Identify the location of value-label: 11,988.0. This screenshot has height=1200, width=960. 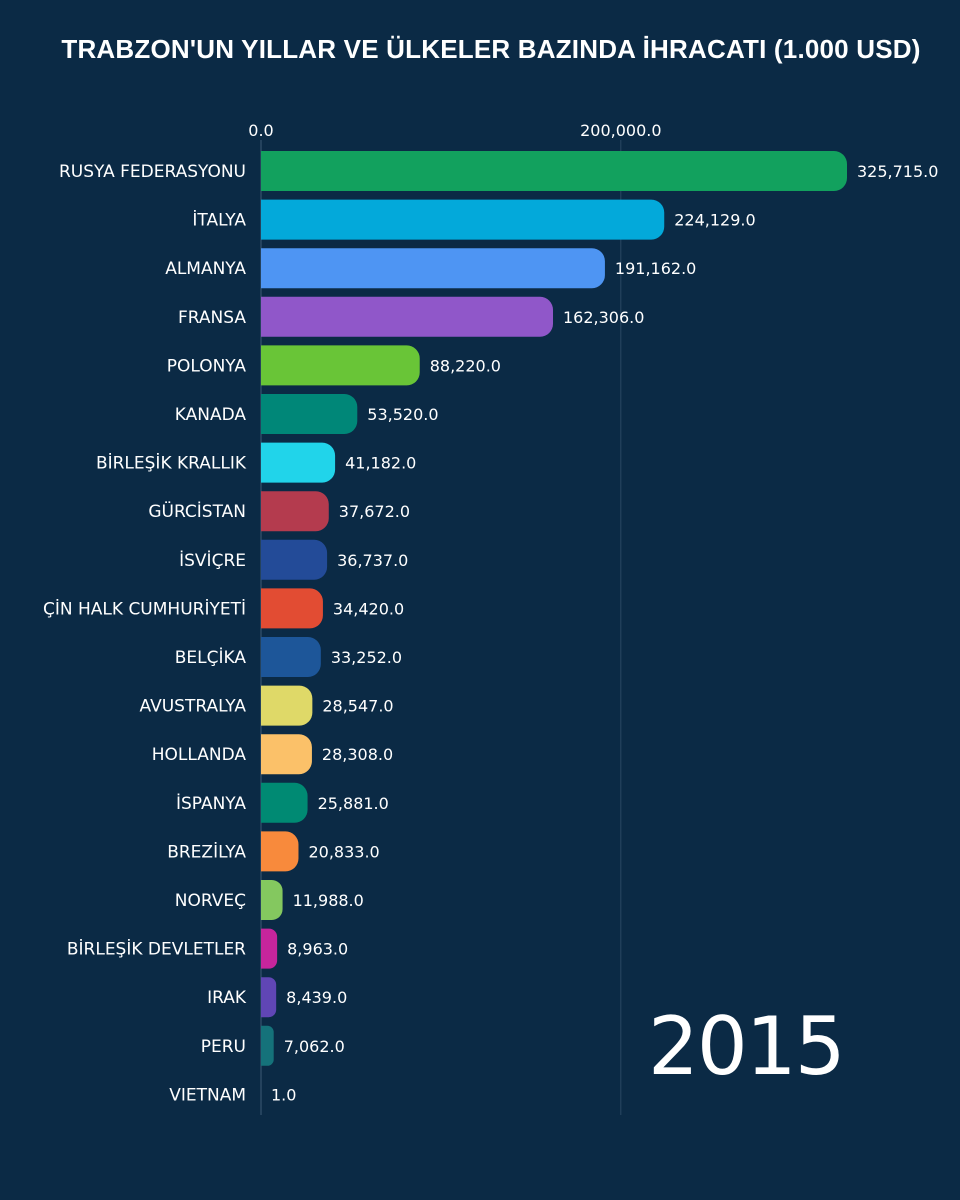
(328, 900).